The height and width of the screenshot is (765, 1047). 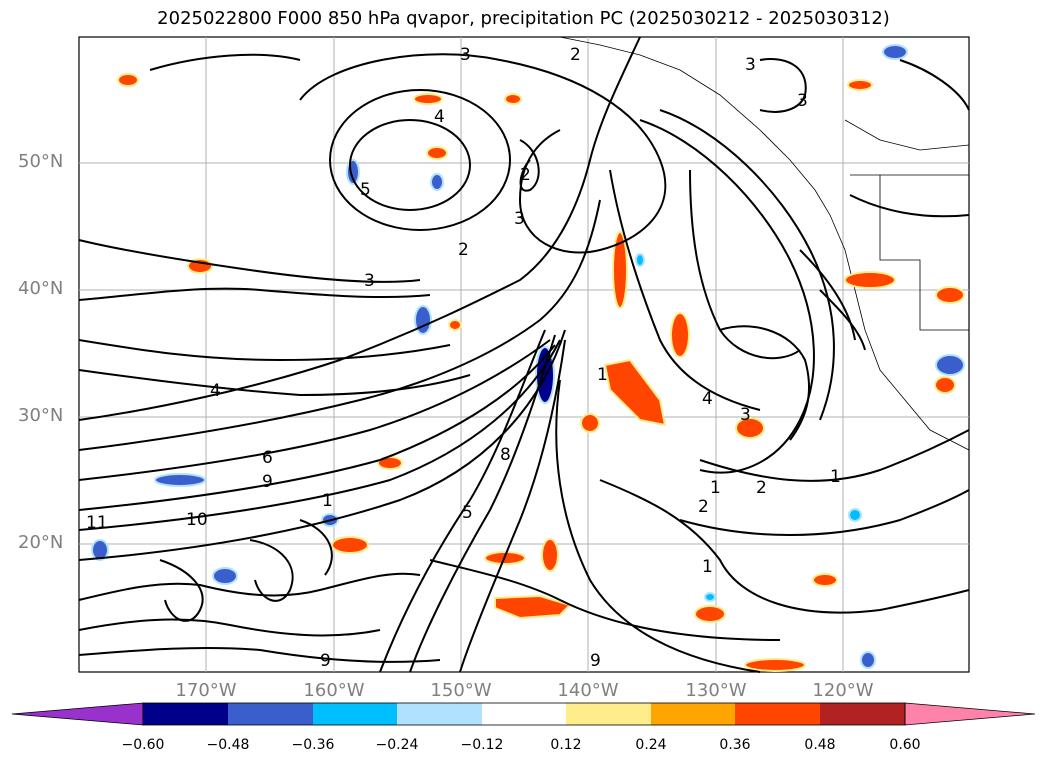 I want to click on colorbar-tick: −0.36, so click(x=313, y=745).